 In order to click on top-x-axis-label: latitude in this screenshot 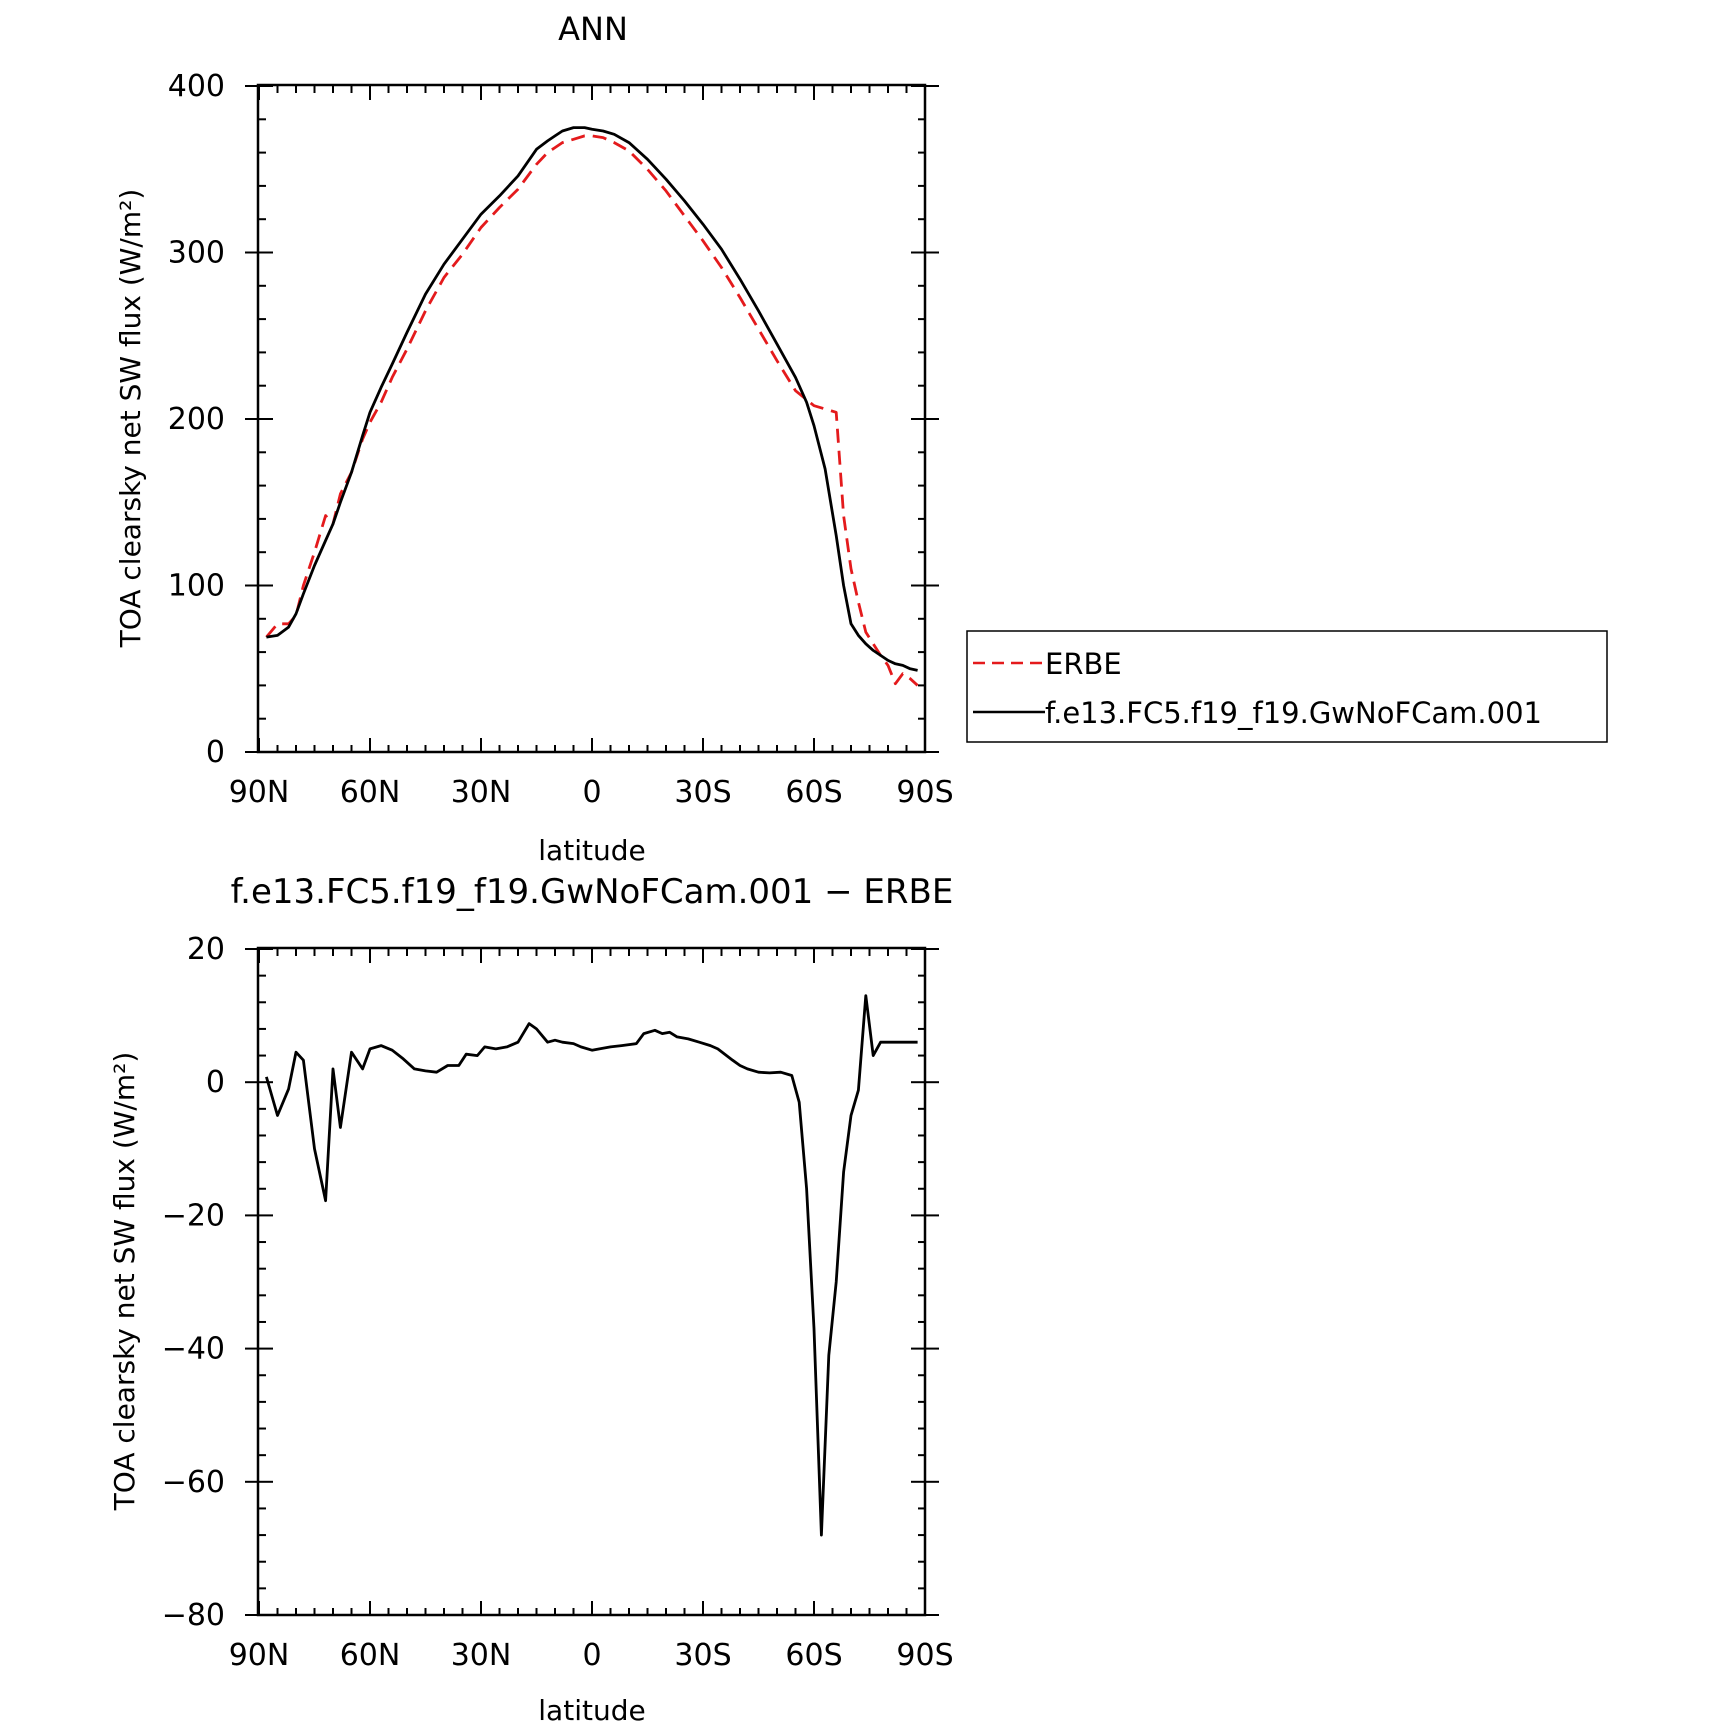, I will do `click(591, 850)`.